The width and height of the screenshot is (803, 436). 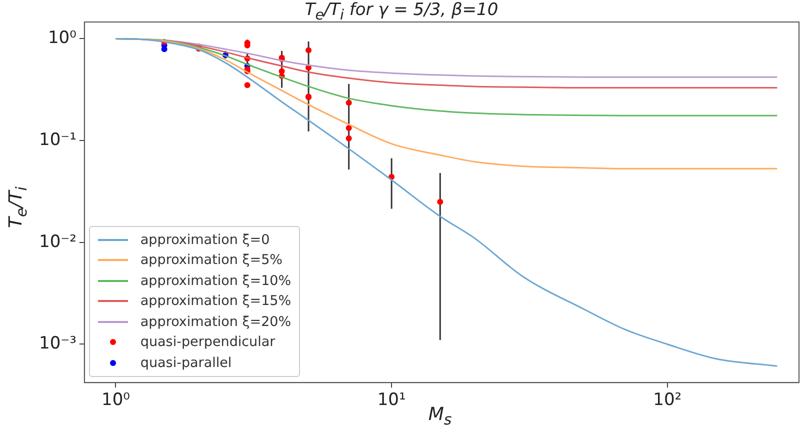 What do you see at coordinates (62, 38) in the screenshot?
I see `y-tick-label: 10⁰` at bounding box center [62, 38].